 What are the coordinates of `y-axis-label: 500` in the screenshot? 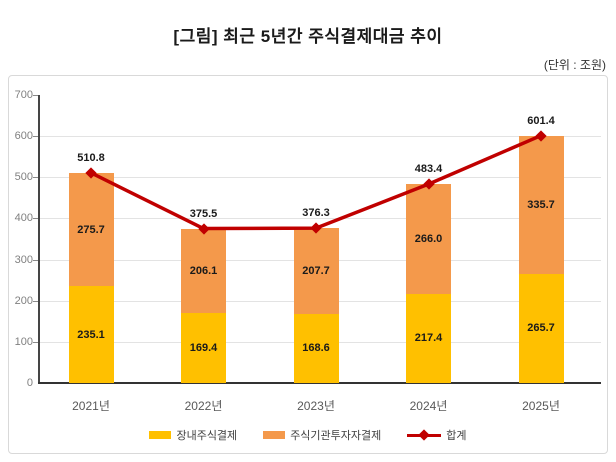 It's located at (23, 177).